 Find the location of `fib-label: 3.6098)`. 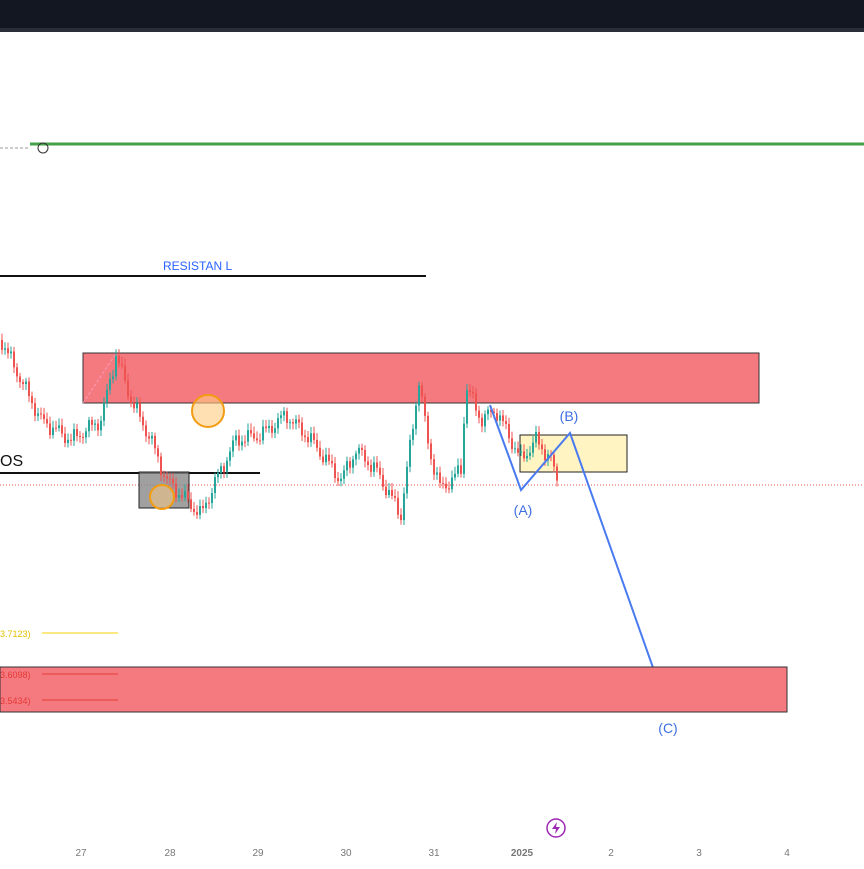

fib-label: 3.6098) is located at coordinates (15, 675).